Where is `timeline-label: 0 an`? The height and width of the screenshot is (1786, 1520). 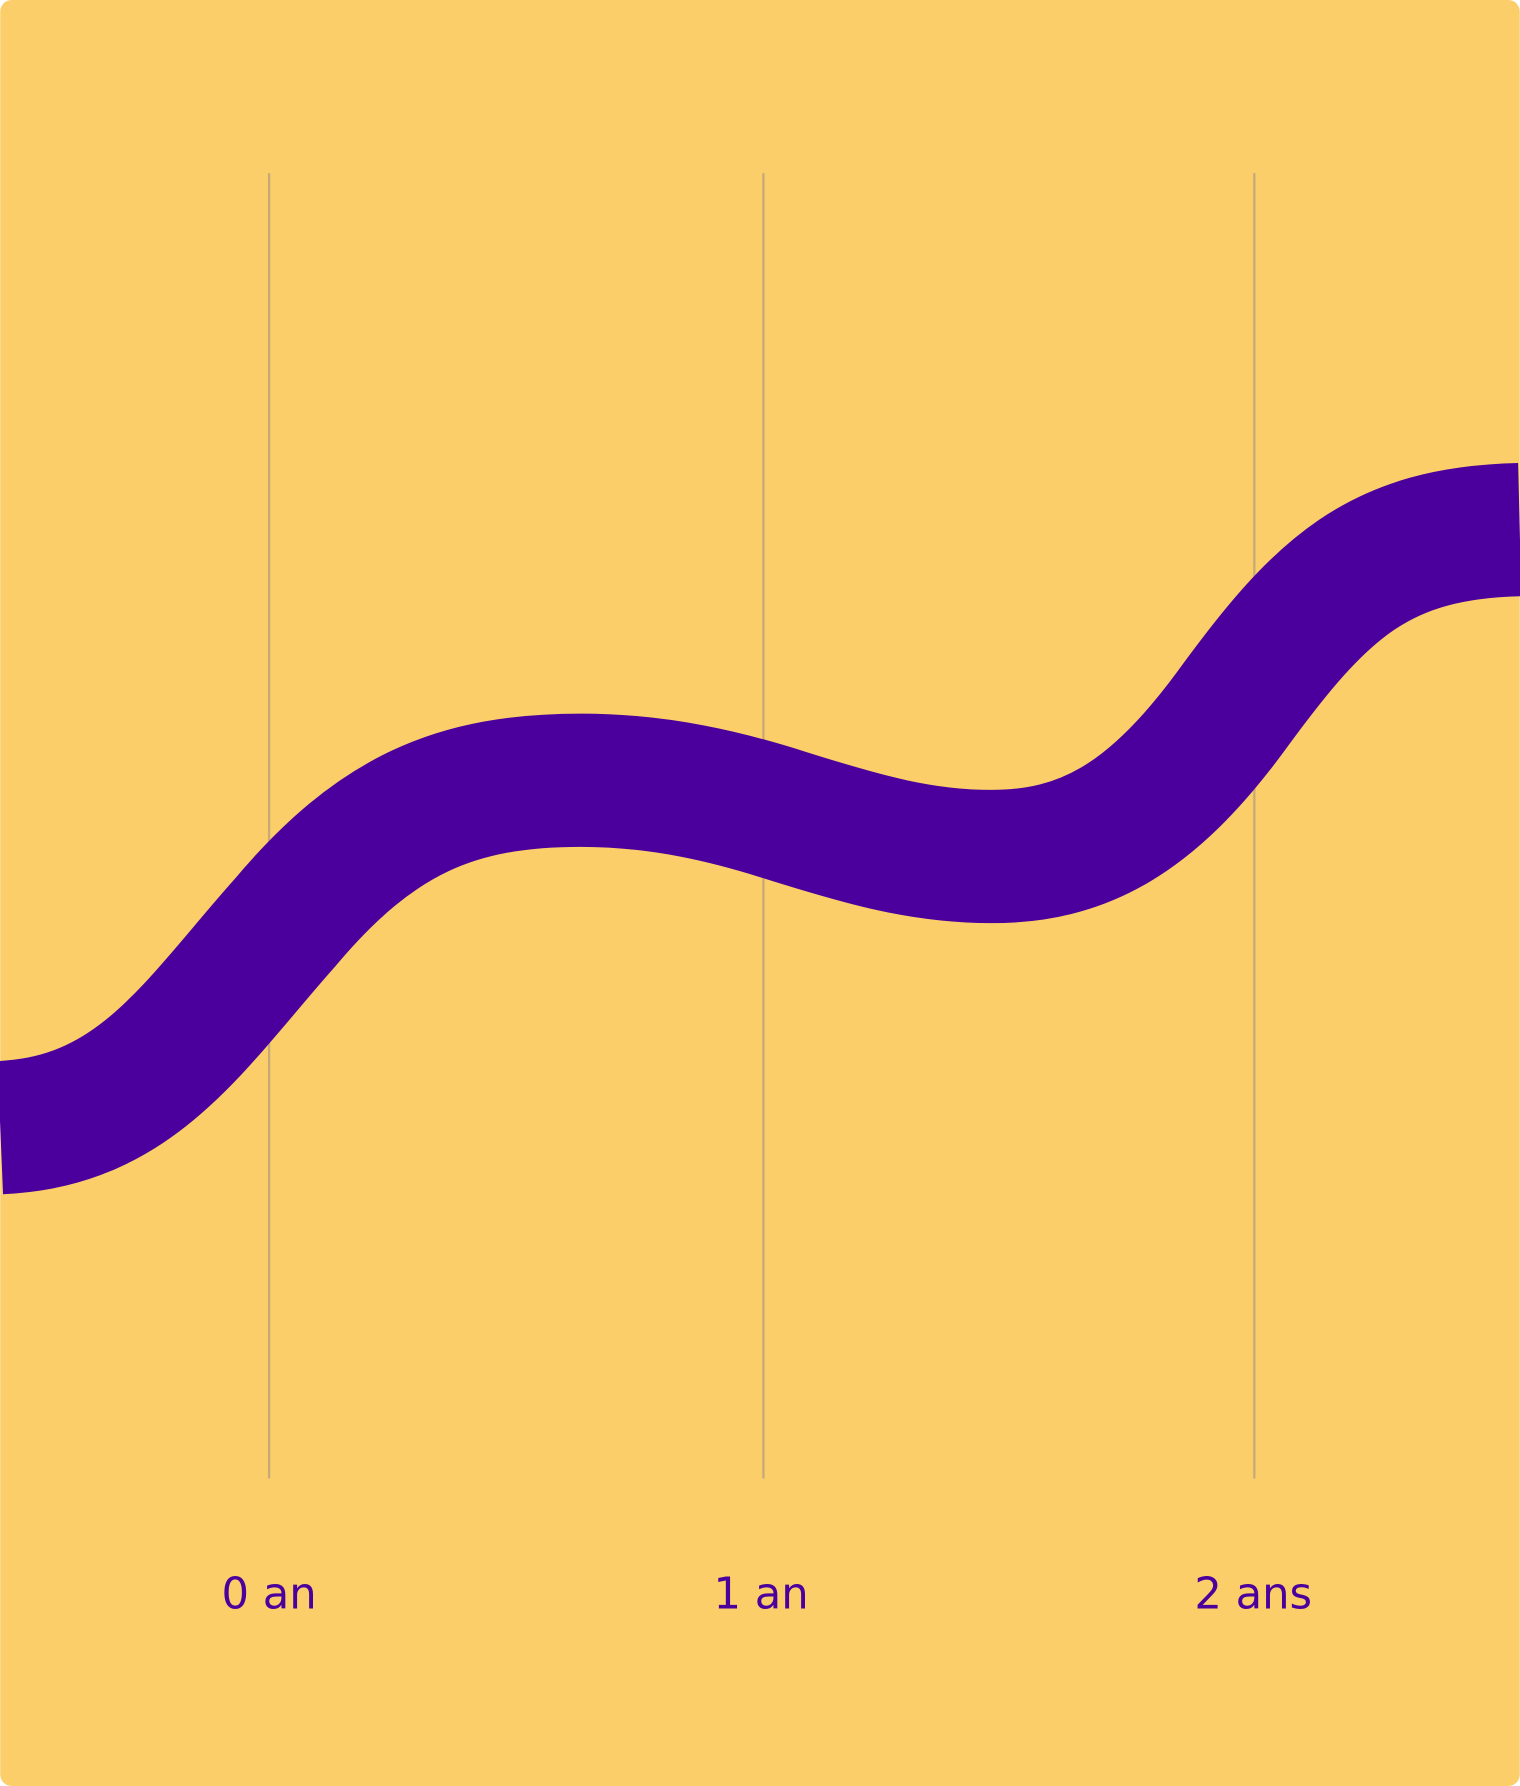
timeline-label: 0 an is located at coordinates (268, 1594).